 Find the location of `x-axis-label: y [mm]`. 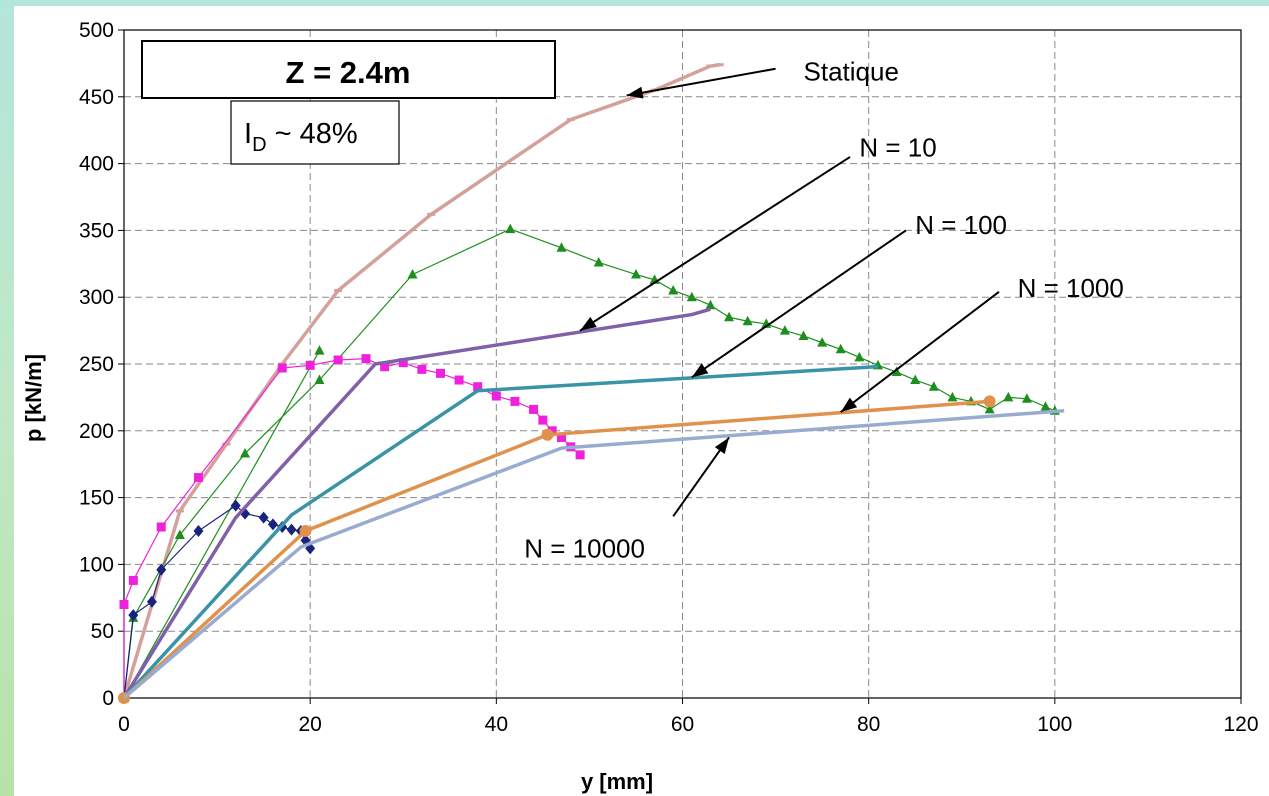

x-axis-label: y [mm] is located at coordinates (617, 781).